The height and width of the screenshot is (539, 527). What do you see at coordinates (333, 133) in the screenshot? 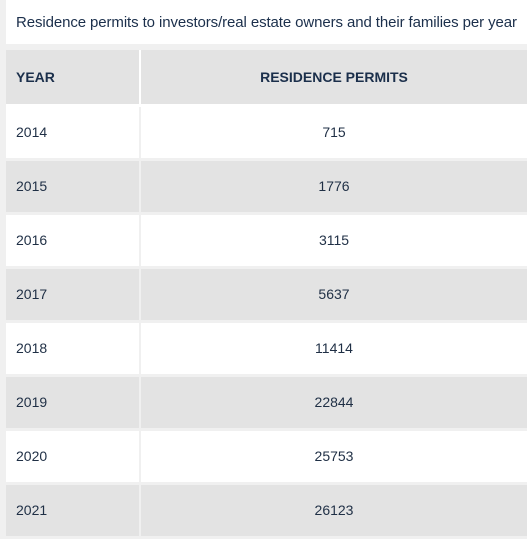
I see `permits-cell: 715` at bounding box center [333, 133].